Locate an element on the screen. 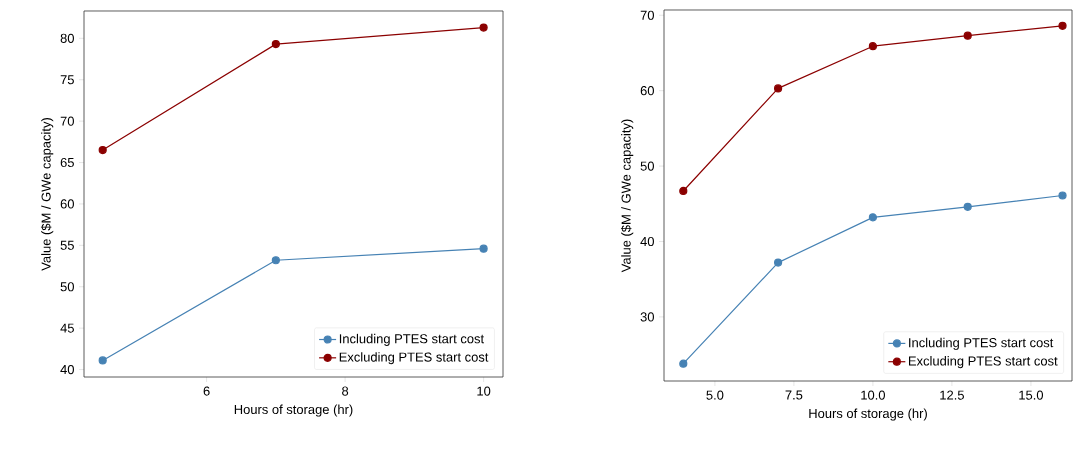  y-tick-label: 55 is located at coordinates (67, 245).